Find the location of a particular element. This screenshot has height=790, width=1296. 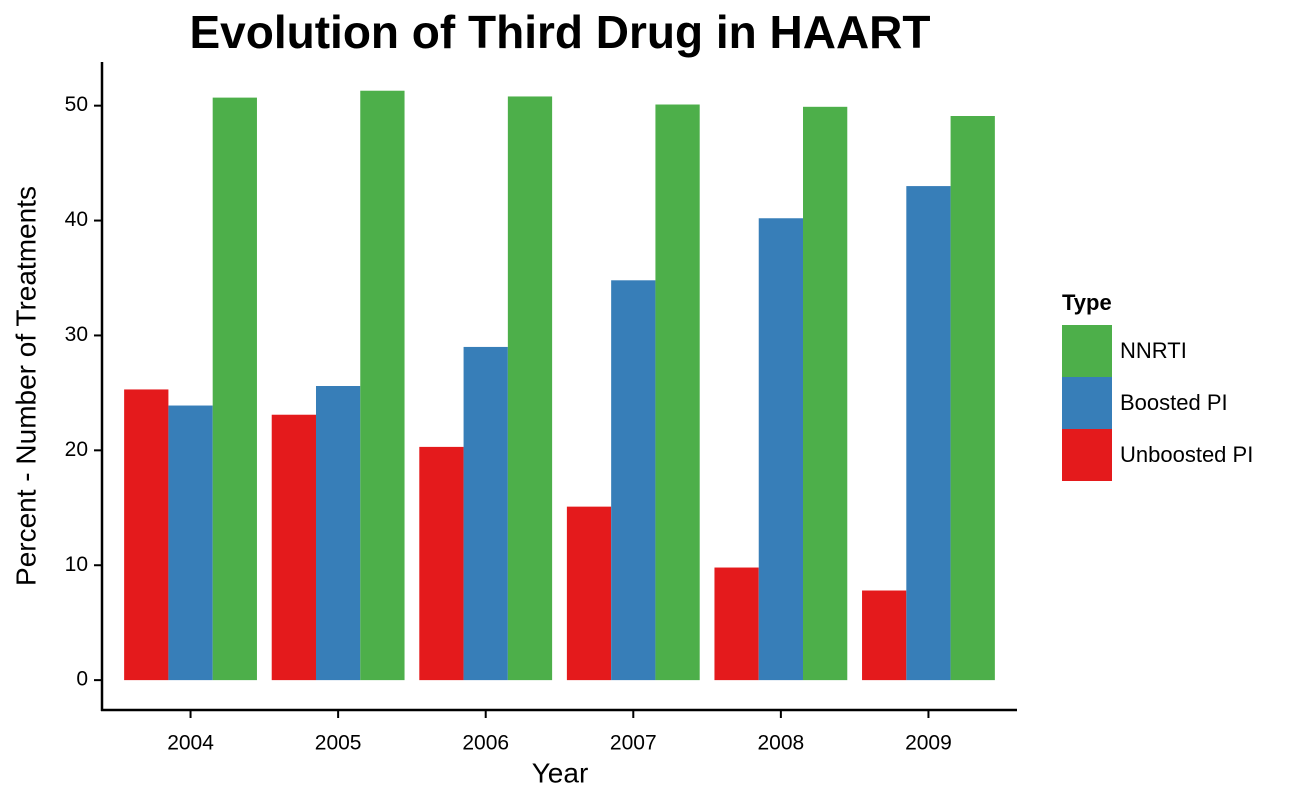

x-axis-title: Year is located at coordinates (560, 772).